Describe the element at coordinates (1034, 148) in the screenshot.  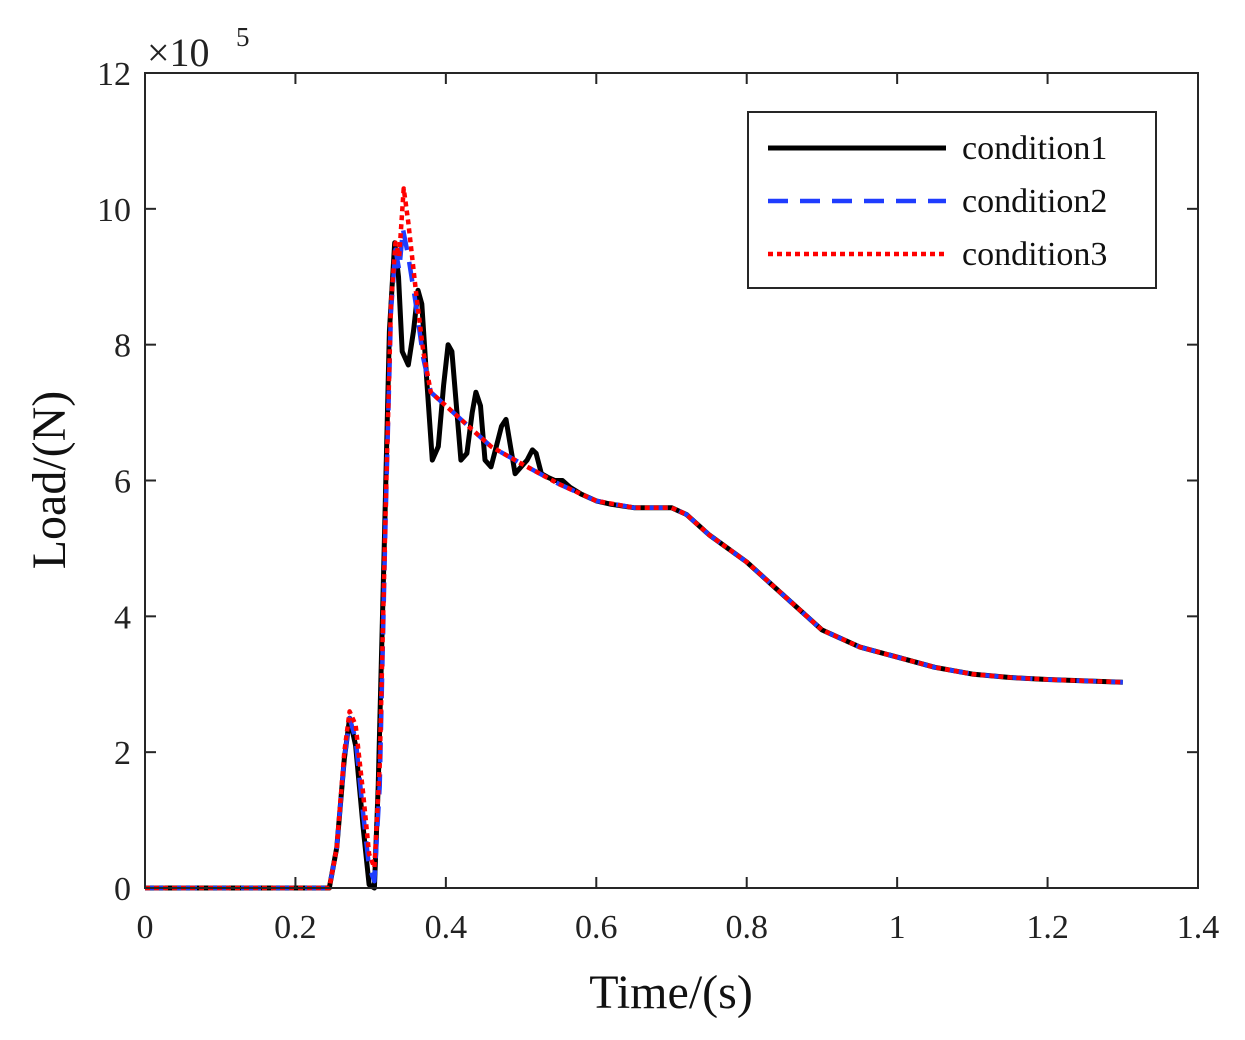
I see `legend-label-condition1: condition1` at that location.